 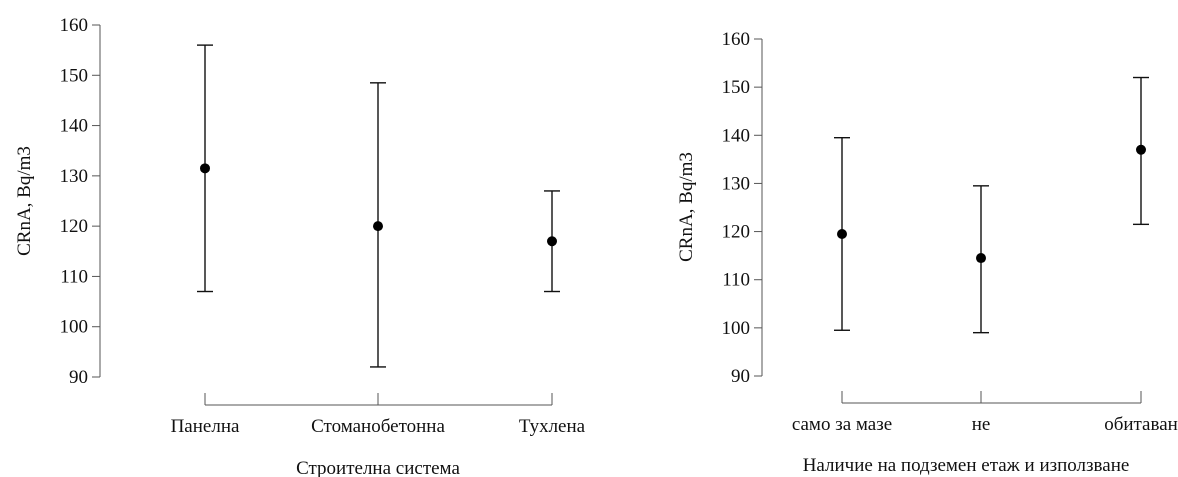 What do you see at coordinates (981, 424) in the screenshot?
I see `x-tick-label: не` at bounding box center [981, 424].